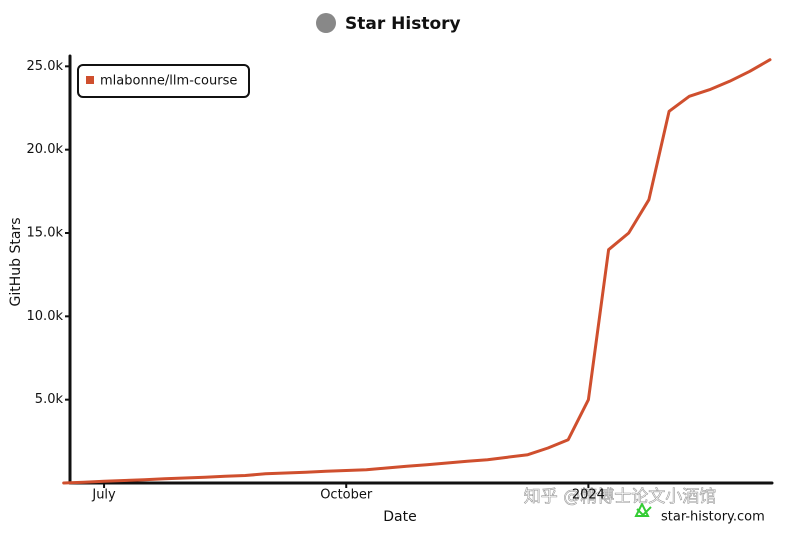 The height and width of the screenshot is (533, 800). What do you see at coordinates (403, 24) in the screenshot?
I see `chart-title: Star History` at bounding box center [403, 24].